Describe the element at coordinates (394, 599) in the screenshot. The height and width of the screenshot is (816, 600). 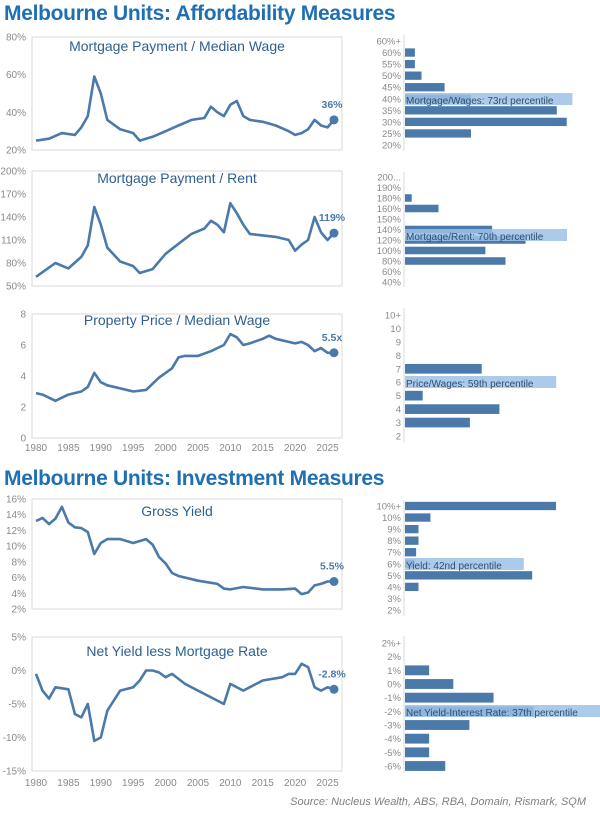
I see `histogram-category-label: 3%` at that location.